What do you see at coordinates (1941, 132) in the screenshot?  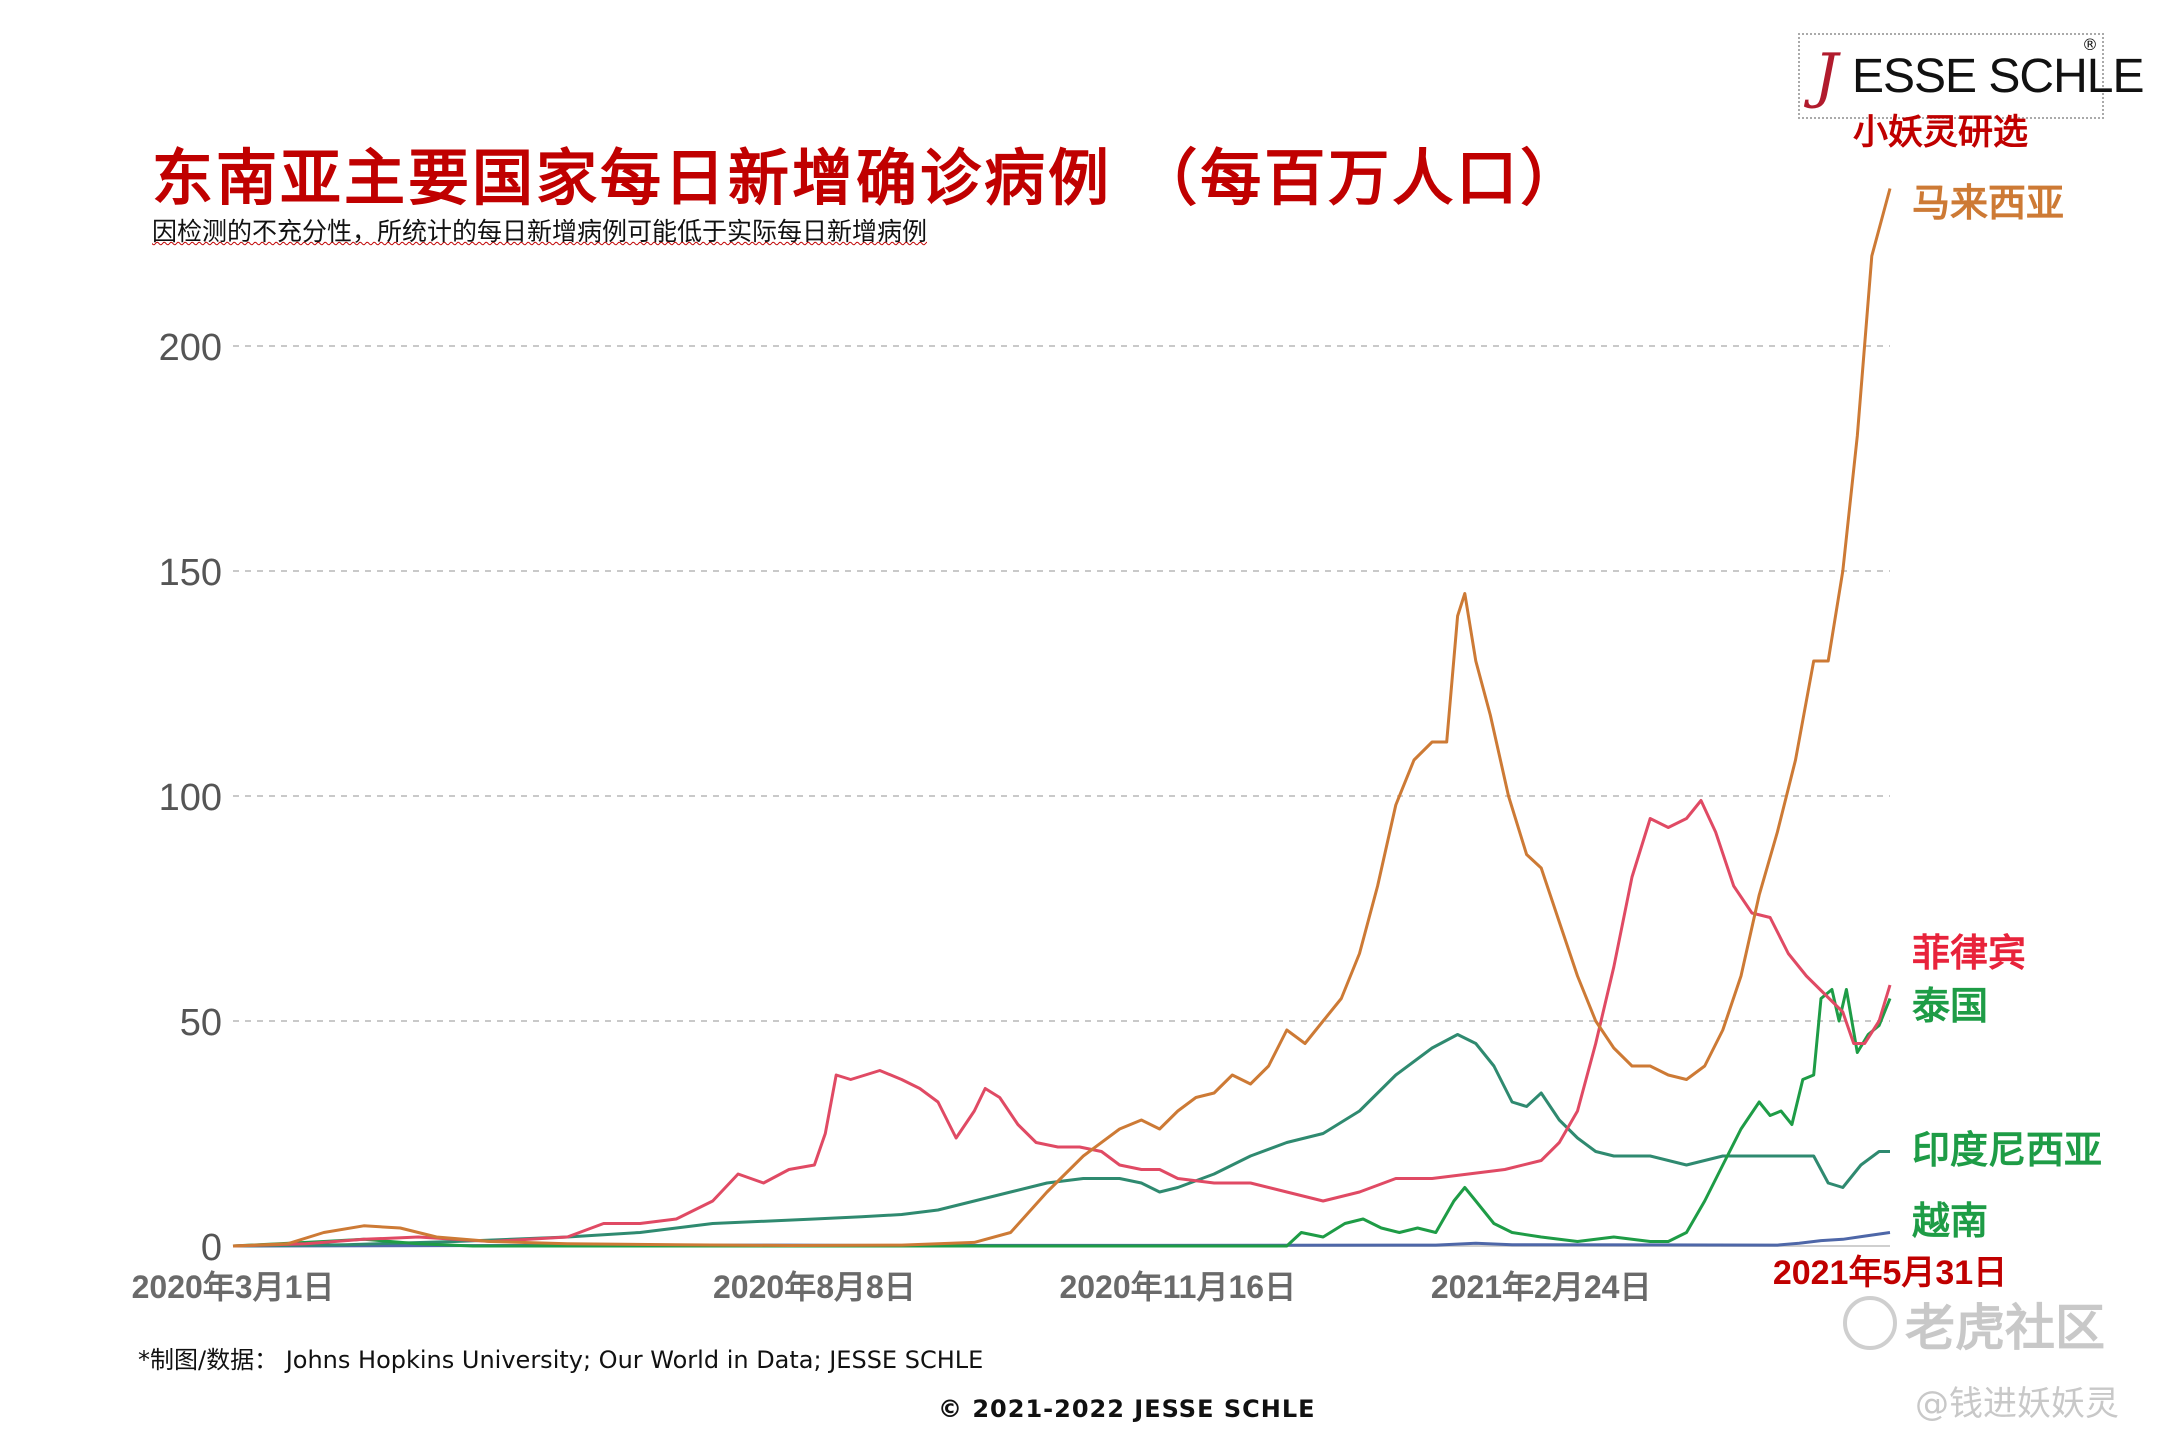 I see `logo-subtitle: 小妖灵研选` at bounding box center [1941, 132].